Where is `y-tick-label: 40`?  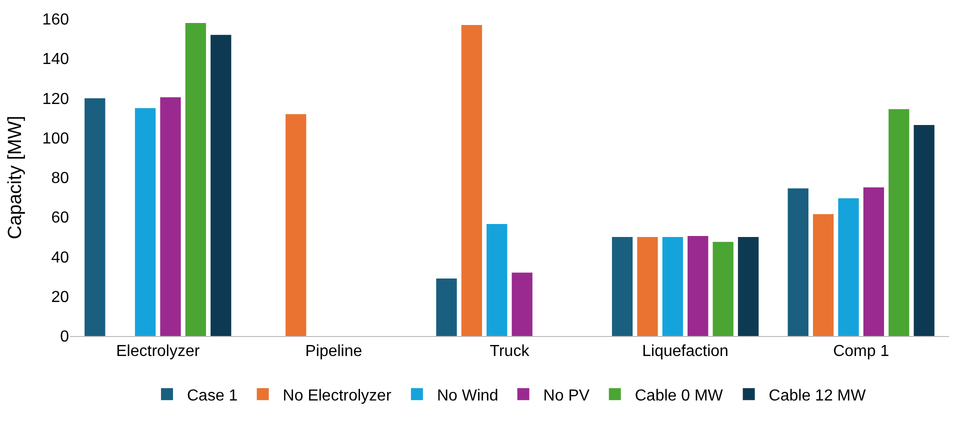
y-tick-label: 40 is located at coordinates (60, 257).